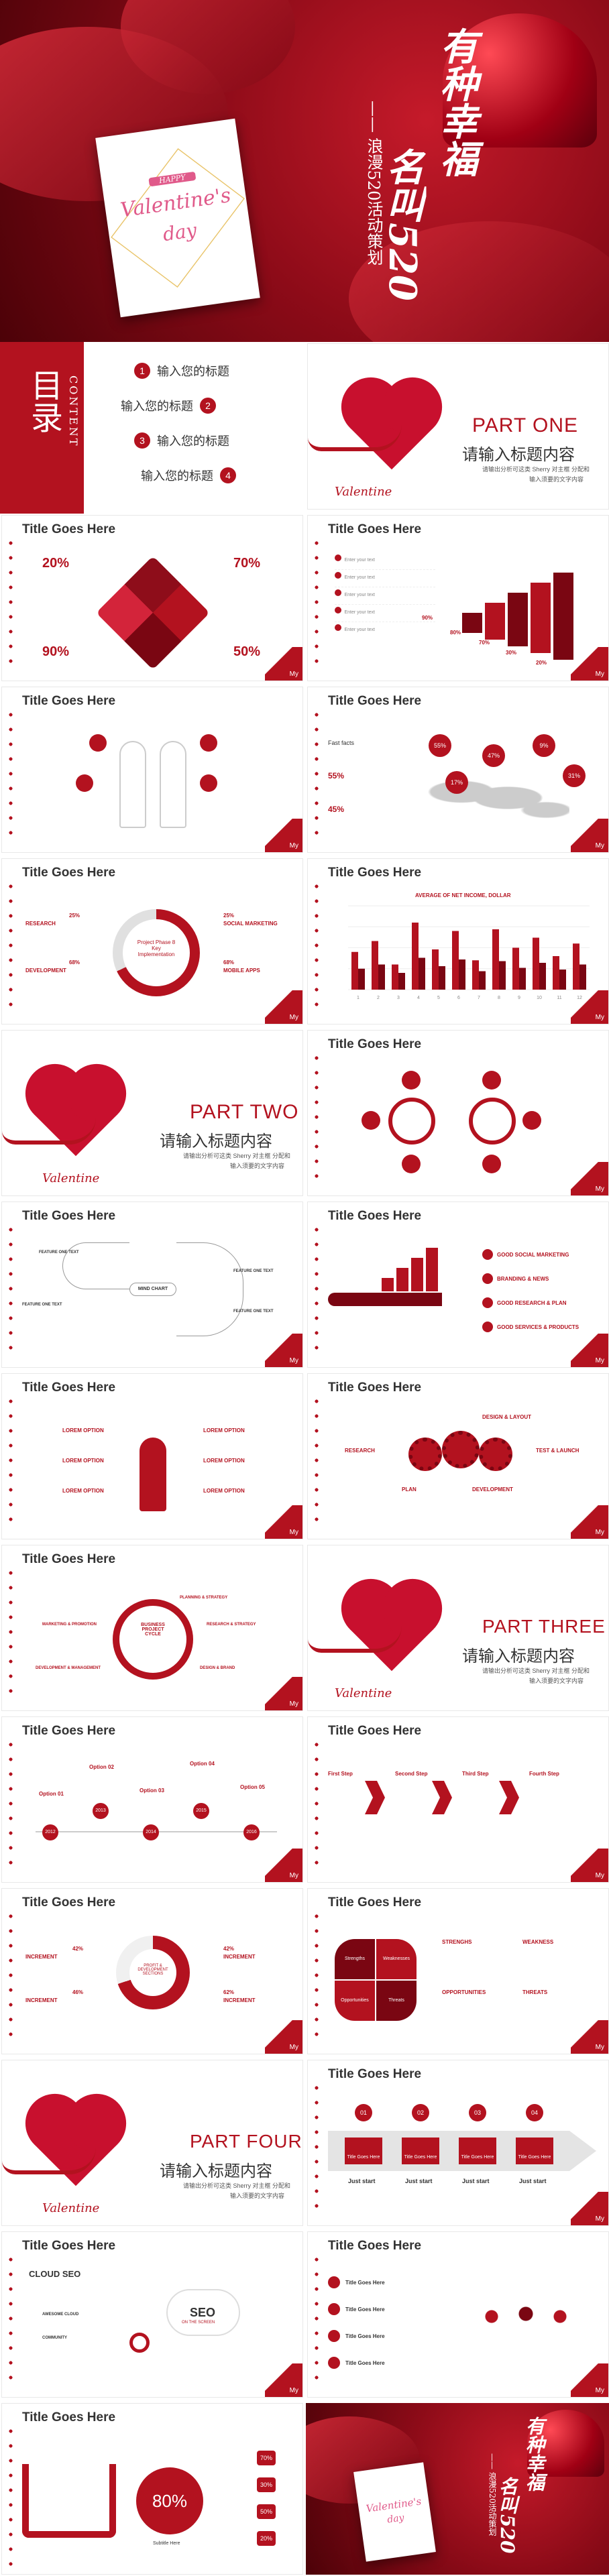 Image resolution: width=609 pixels, height=2576 pixels. Describe the element at coordinates (60, 2314) in the screenshot. I see `seo-i1: AWESOME CLOUD` at that location.